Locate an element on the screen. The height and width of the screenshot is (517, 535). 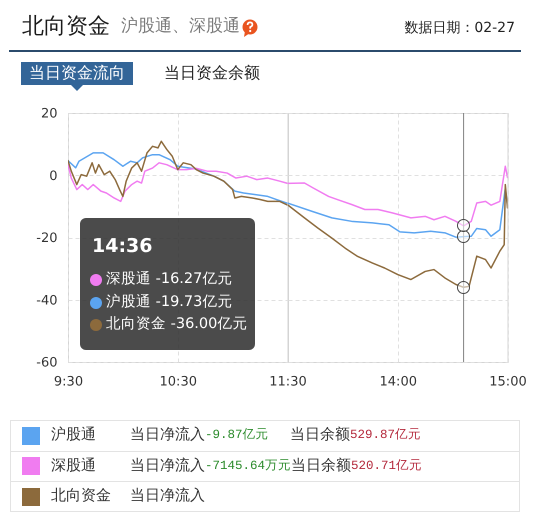
chart-subtitle: 沪股通、深股通 is located at coordinates (180, 26).